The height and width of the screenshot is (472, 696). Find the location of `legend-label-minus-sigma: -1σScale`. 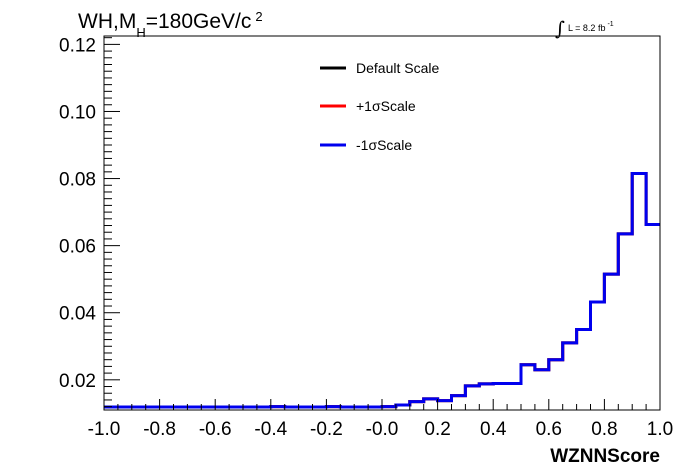

legend-label-minus-sigma: -1σScale is located at coordinates (384, 145).